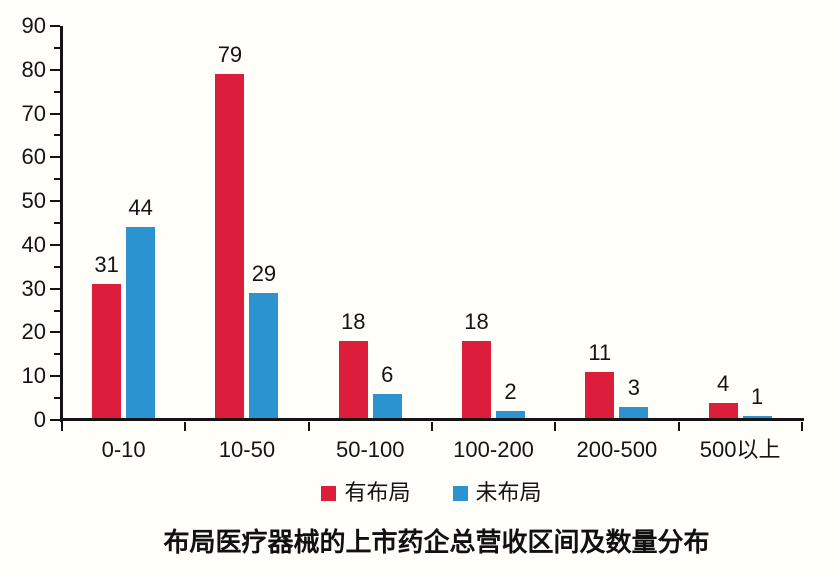  Describe the element at coordinates (493, 449) in the screenshot. I see `x-category-label: 100-200` at that location.